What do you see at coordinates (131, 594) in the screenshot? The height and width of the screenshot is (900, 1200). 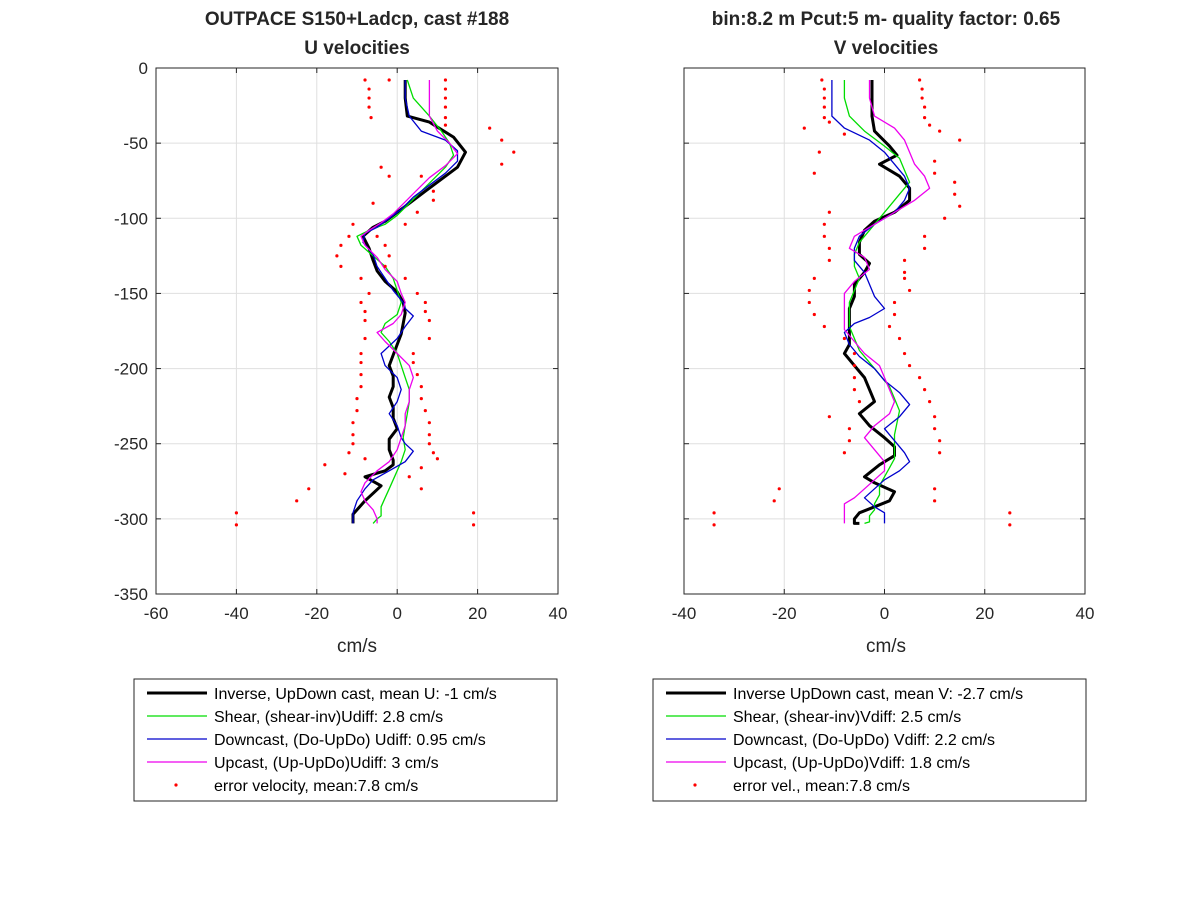 I see `u-y-tick-label: -350` at bounding box center [131, 594].